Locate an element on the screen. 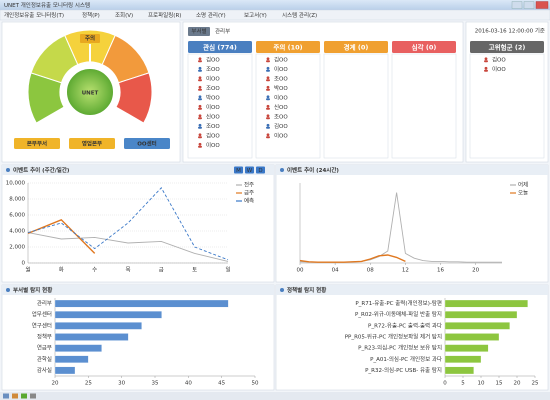 The height and width of the screenshot is (400, 550). high-risk-title: 고위험군 (2) is located at coordinates (507, 47).